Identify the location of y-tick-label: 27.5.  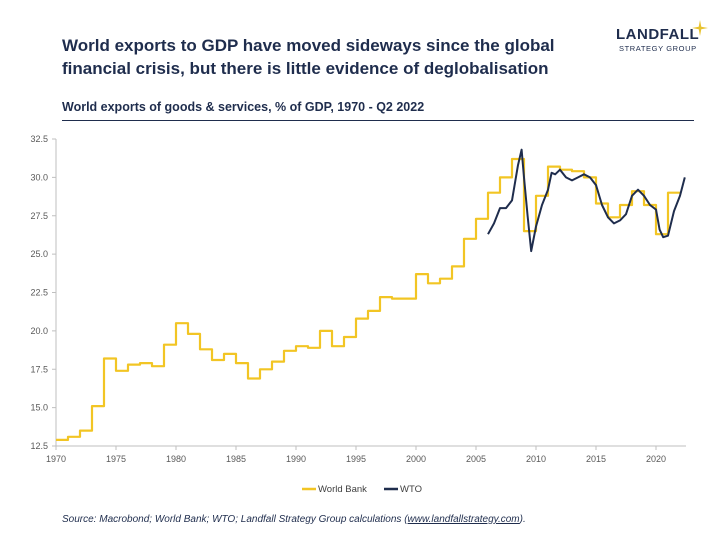
(39, 216).